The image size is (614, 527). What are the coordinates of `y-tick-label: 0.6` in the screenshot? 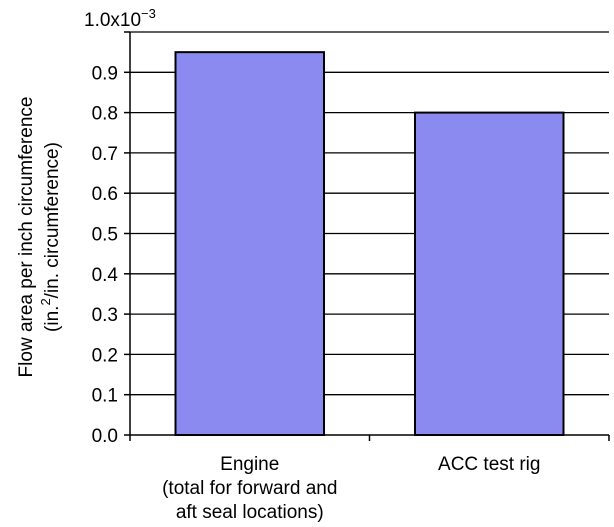 It's located at (105, 194).